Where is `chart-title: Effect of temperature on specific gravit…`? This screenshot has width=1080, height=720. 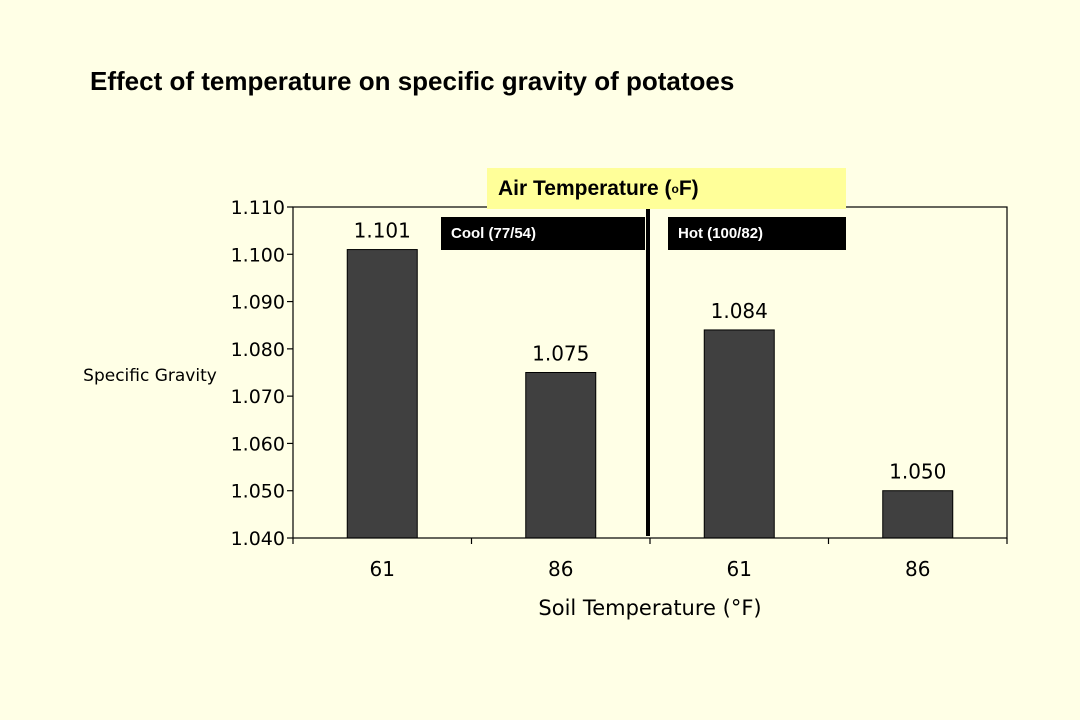 chart-title: Effect of temperature on specific gravit… is located at coordinates (412, 81).